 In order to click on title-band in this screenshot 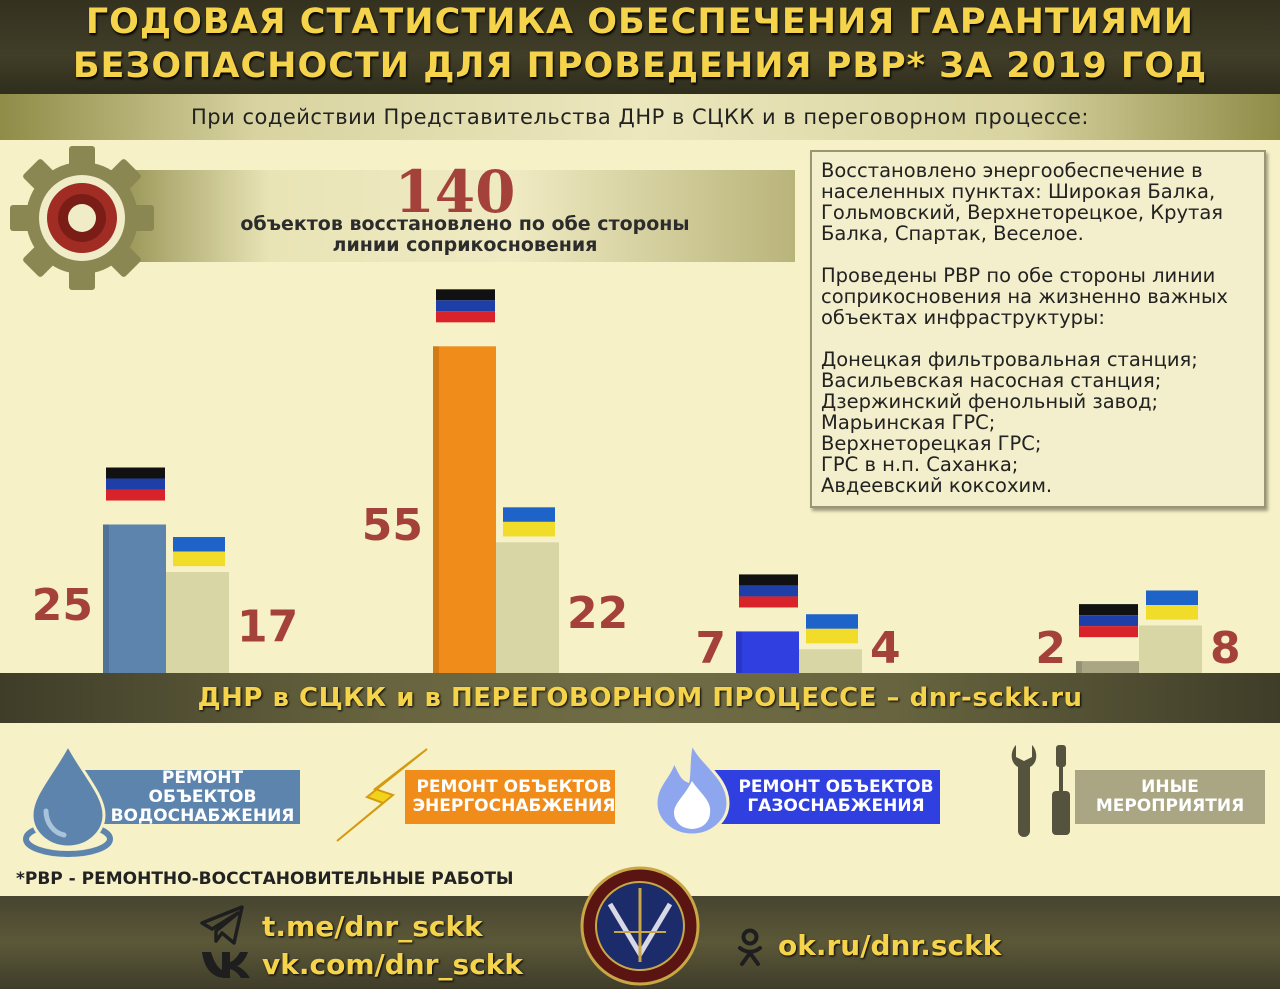, I will do `click(640, 47)`.